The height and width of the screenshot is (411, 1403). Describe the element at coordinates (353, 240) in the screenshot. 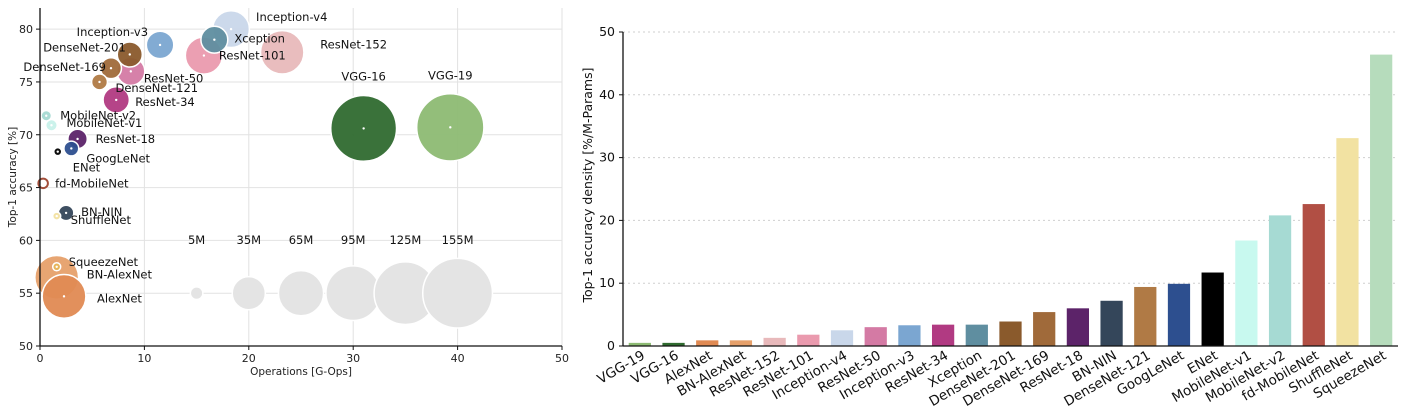

I see `size-legend-label: 95M` at that location.